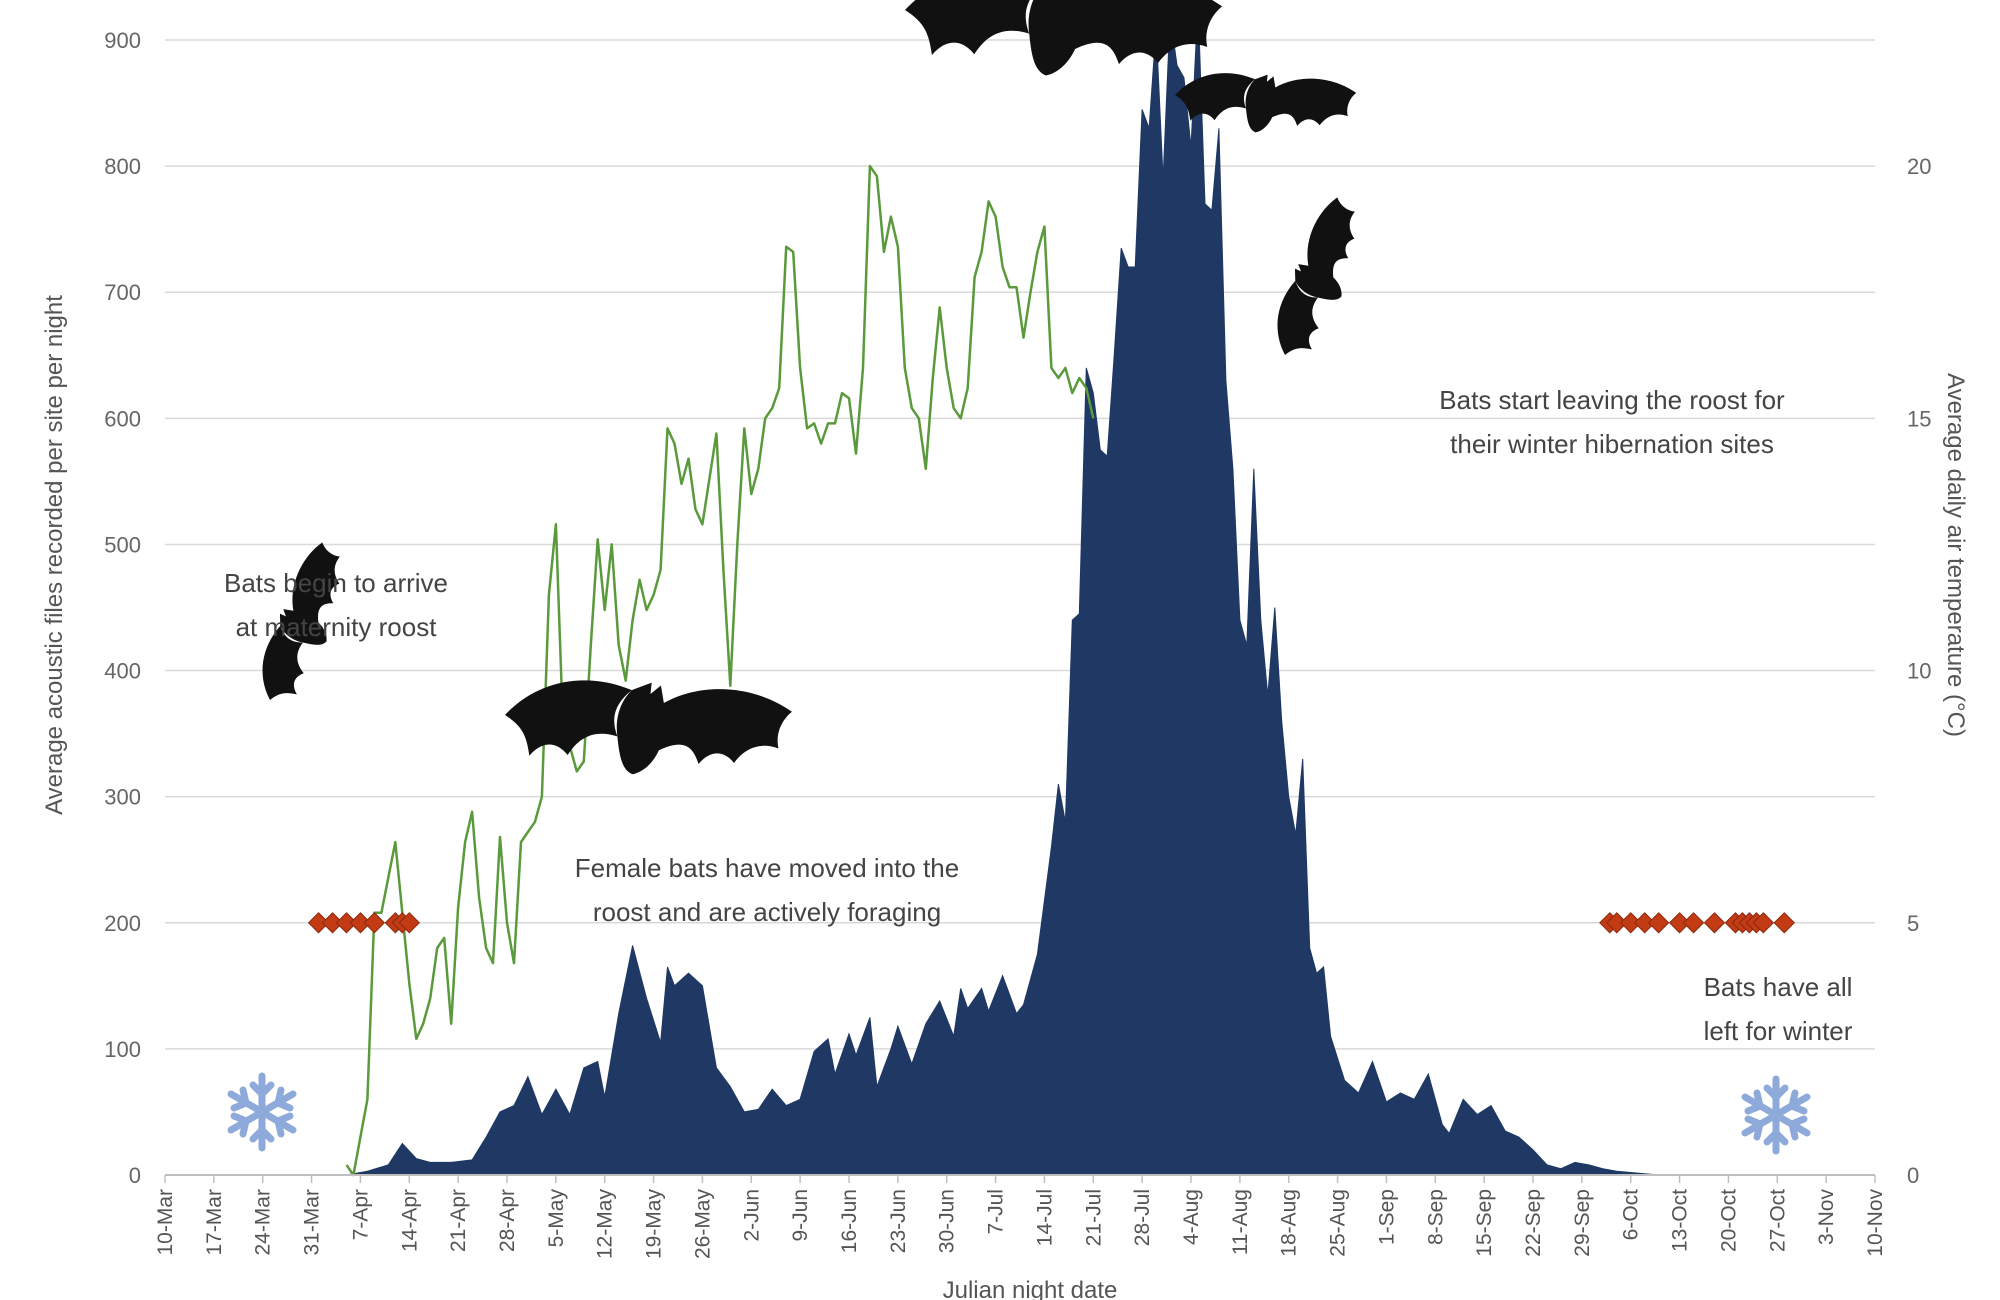  Describe the element at coordinates (1030, 1288) in the screenshot. I see `x-axis-title: Julian night date` at that location.